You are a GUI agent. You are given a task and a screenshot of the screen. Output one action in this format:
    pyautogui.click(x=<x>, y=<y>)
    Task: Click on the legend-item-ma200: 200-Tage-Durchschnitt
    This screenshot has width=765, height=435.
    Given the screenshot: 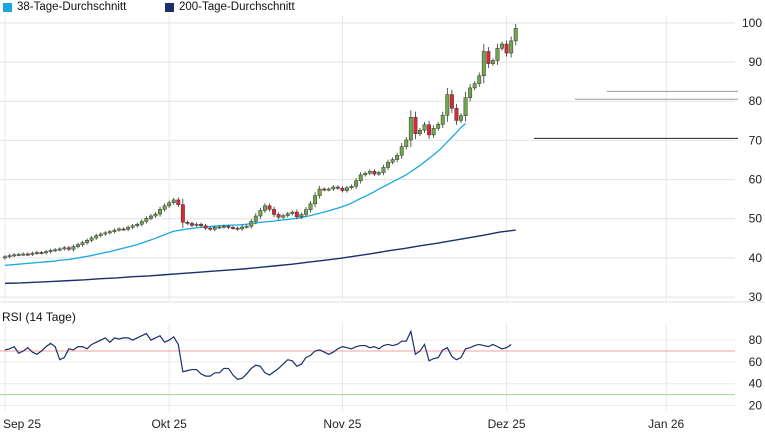 What is the action you would take?
    pyautogui.click(x=230, y=7)
    